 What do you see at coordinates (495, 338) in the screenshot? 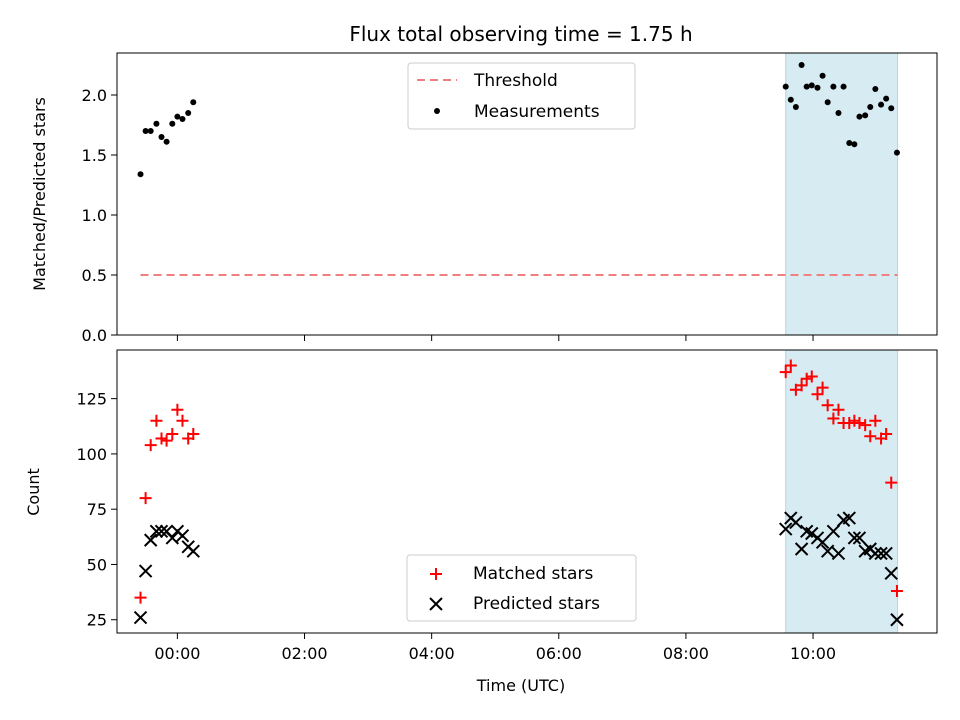
I see `top-x-ticks` at bounding box center [495, 338].